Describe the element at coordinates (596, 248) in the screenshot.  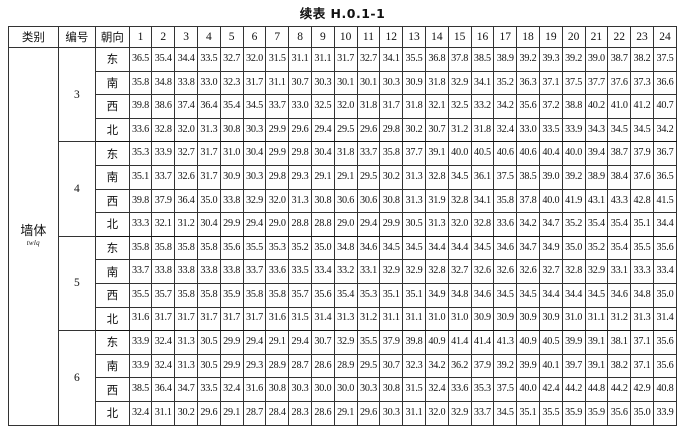
I see `value-cell: 35.2` at that location.